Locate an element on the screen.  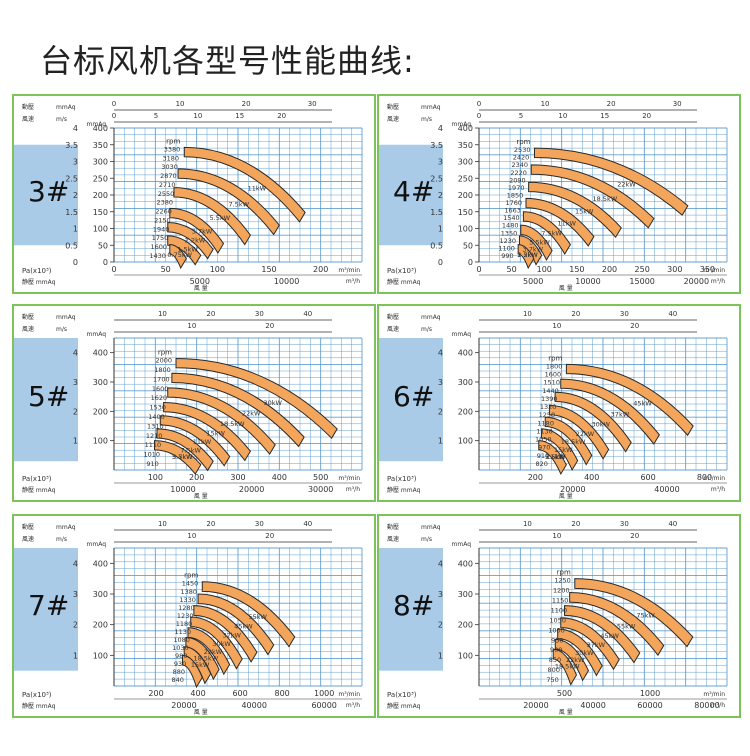
power-label: 18.5kW is located at coordinates (205, 659).